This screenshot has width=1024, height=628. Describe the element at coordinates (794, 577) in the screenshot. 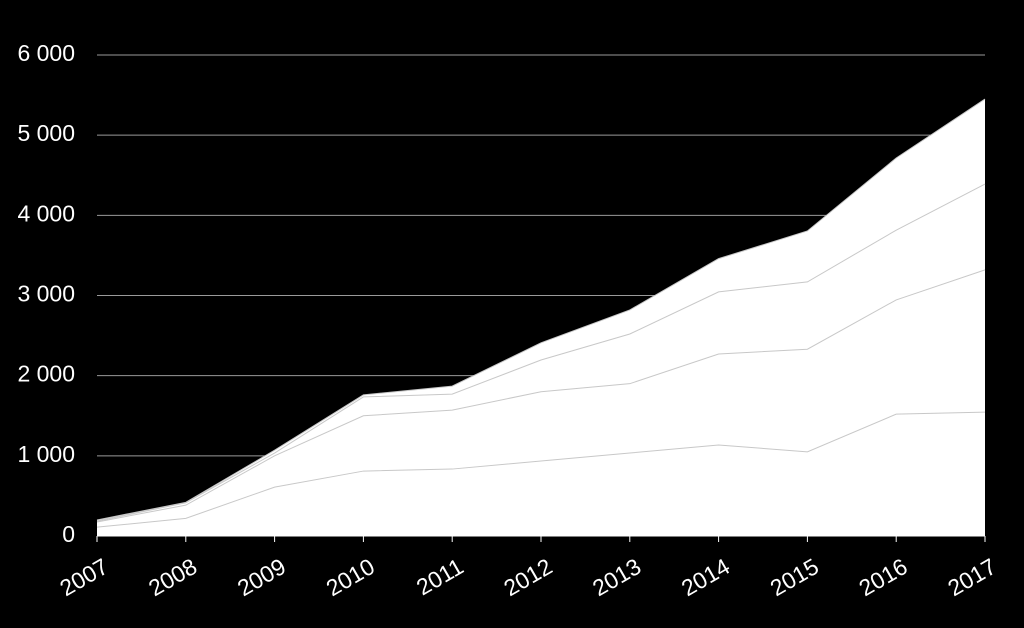

I see `x-tick-label: 2015` at that location.